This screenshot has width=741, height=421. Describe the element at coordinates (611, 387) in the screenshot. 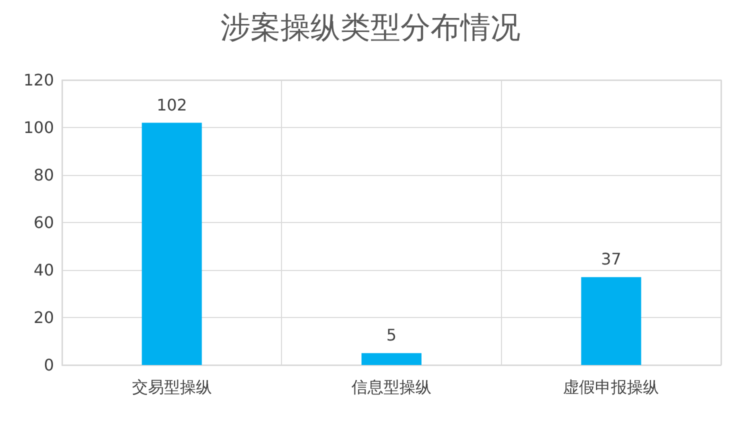

I see `x-tick-label: 虚假申报操纵` at that location.